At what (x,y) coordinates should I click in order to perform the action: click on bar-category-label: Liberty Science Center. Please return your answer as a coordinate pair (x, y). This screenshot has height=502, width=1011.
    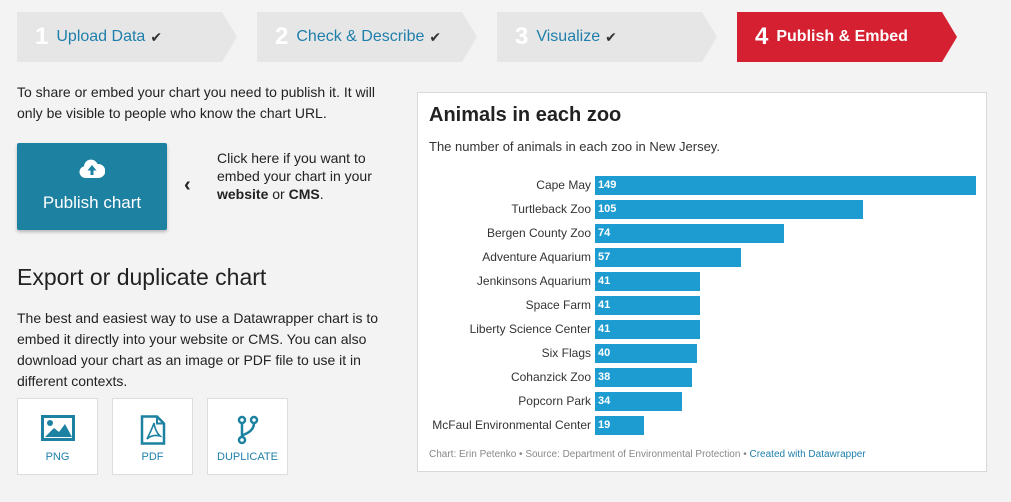
    Looking at the image, I should click on (530, 329).